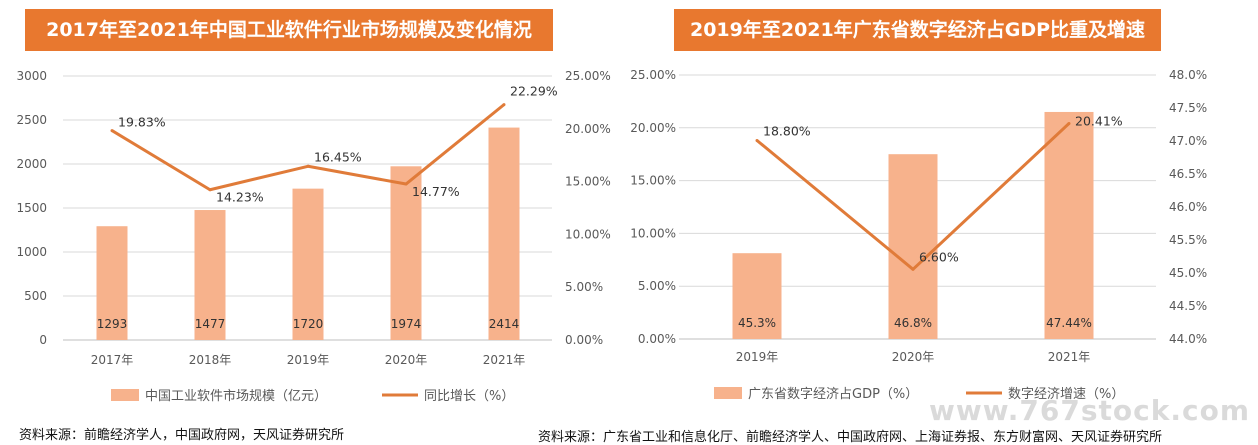 This screenshot has width=1258, height=445. I want to click on y-left-tick-label: 25.00%, so click(653, 75).